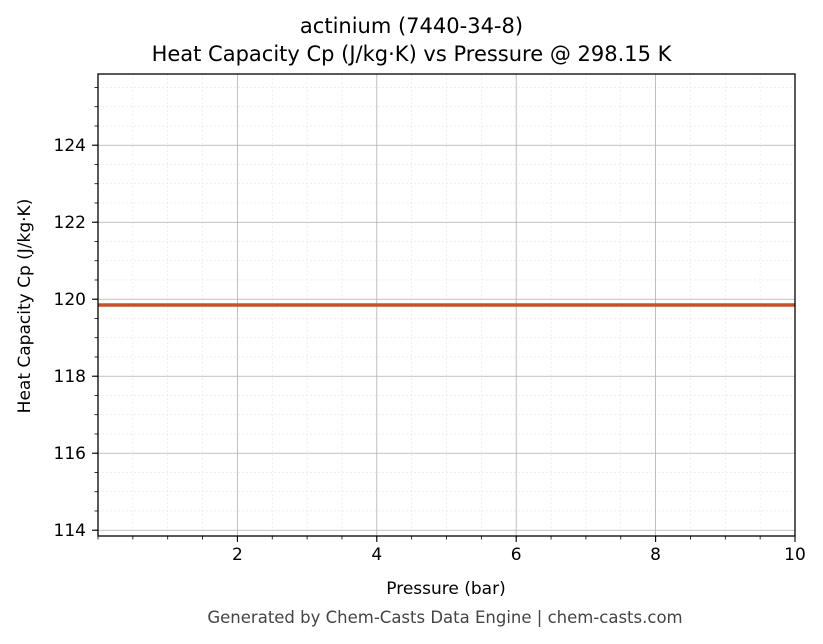  What do you see at coordinates (25, 306) in the screenshot?
I see `y-axis-label: Heat Capacity Cp (J/kg·K)` at bounding box center [25, 306].